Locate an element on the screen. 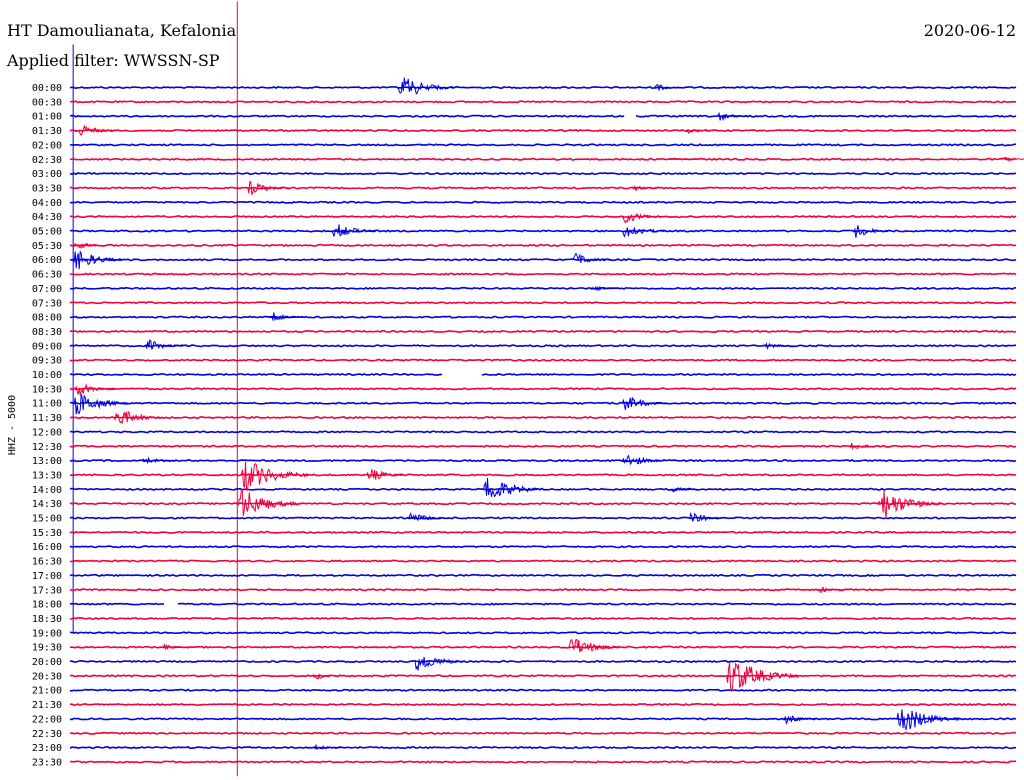  filter-subtitle: Applied filter: WWSSN-SP is located at coordinates (113, 60).